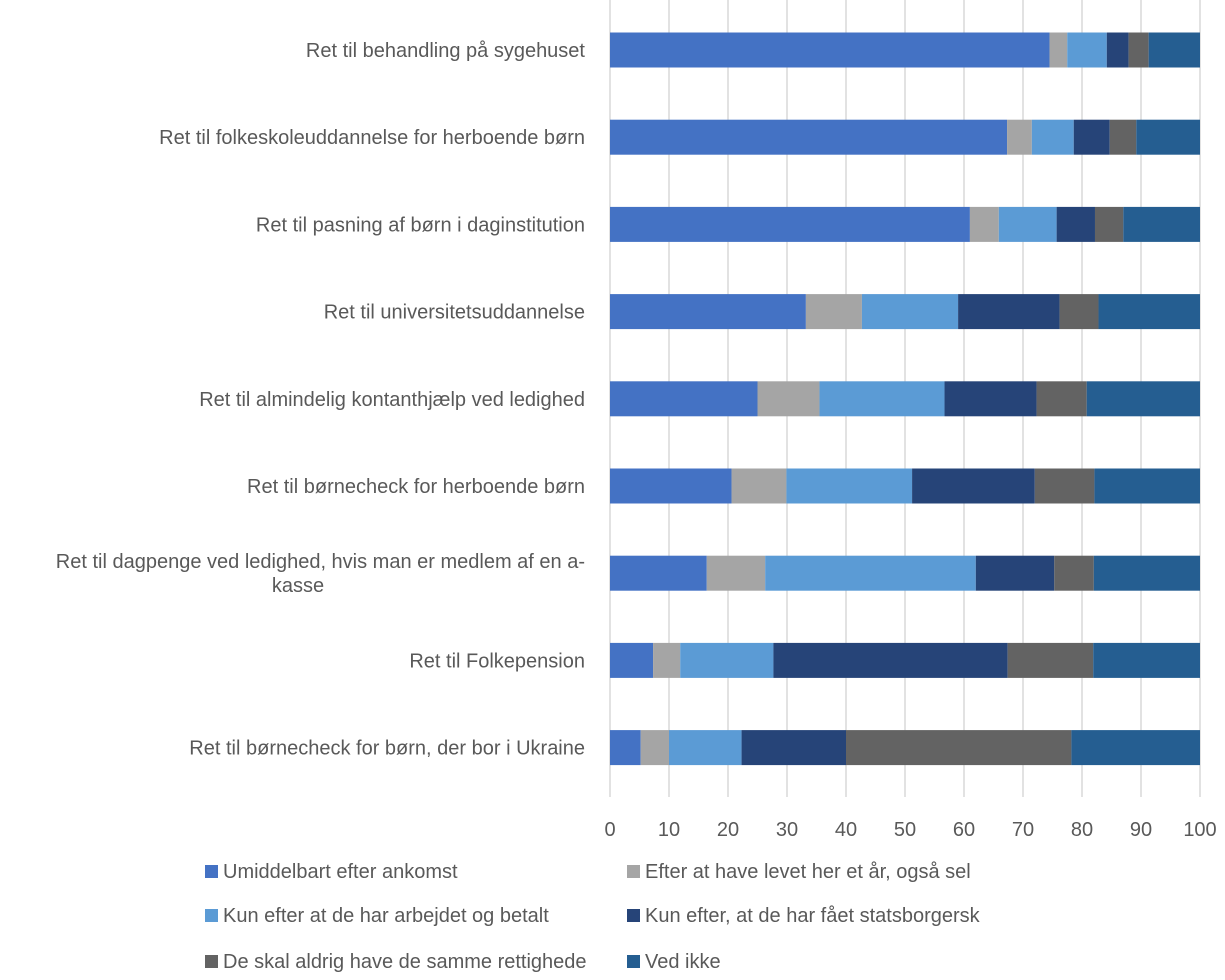 The height and width of the screenshot is (980, 1225). Describe the element at coordinates (454, 313) in the screenshot. I see `category-label: Ret til universitetsuddannelse` at that location.